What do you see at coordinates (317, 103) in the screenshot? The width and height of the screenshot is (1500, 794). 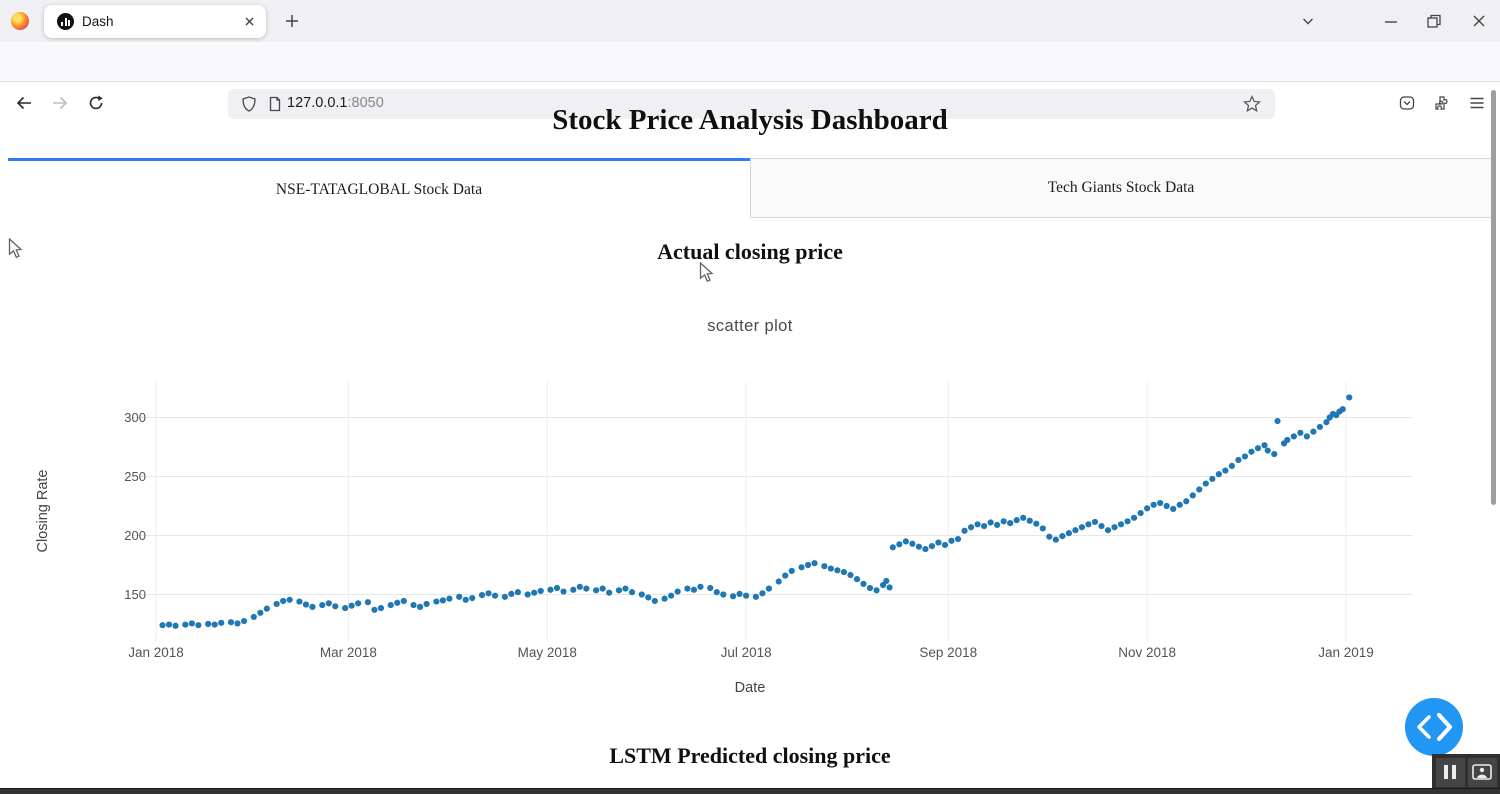 I see `url-host: 127.0.0.1` at bounding box center [317, 103].